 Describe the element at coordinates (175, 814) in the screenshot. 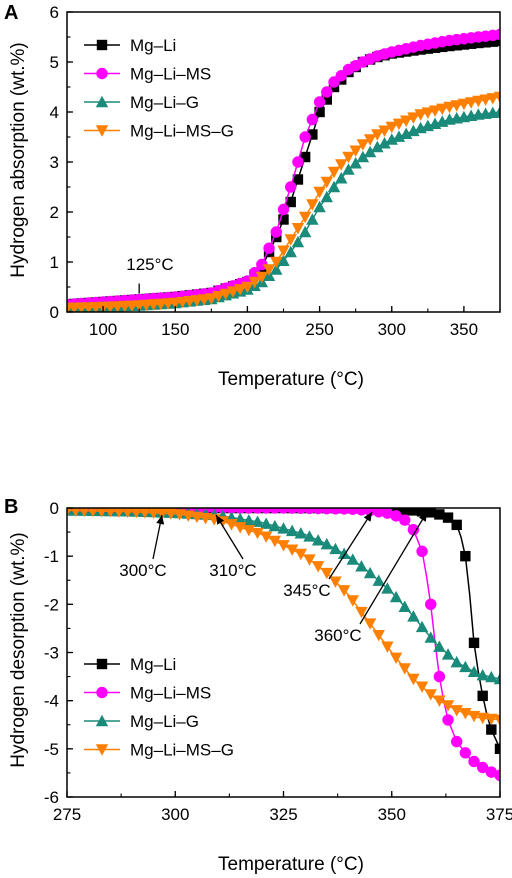

I see `panel-b-x-tick-label-1: 300` at that location.